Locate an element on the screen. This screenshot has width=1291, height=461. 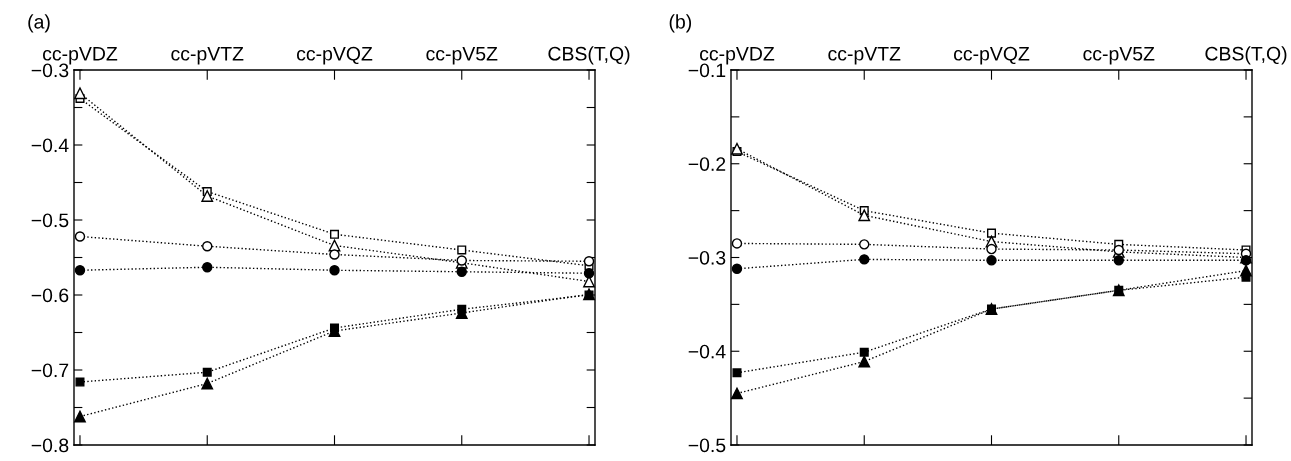
chart-title: (b) is located at coordinates (680, 23).